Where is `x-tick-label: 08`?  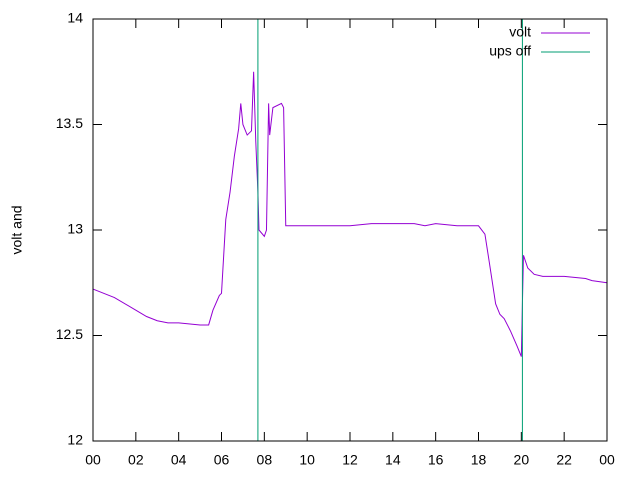
x-tick-label: 08 is located at coordinates (265, 460).